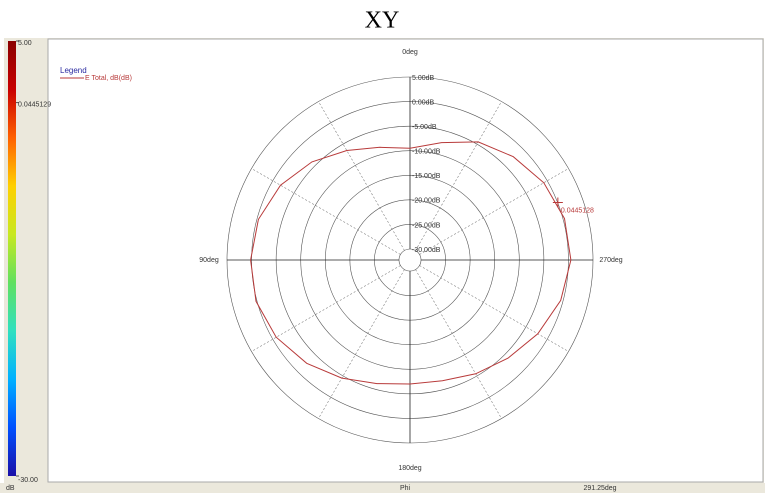 The image size is (765, 493). What do you see at coordinates (25, 43) in the screenshot?
I see `colorbar-label: 5.00` at bounding box center [25, 43].